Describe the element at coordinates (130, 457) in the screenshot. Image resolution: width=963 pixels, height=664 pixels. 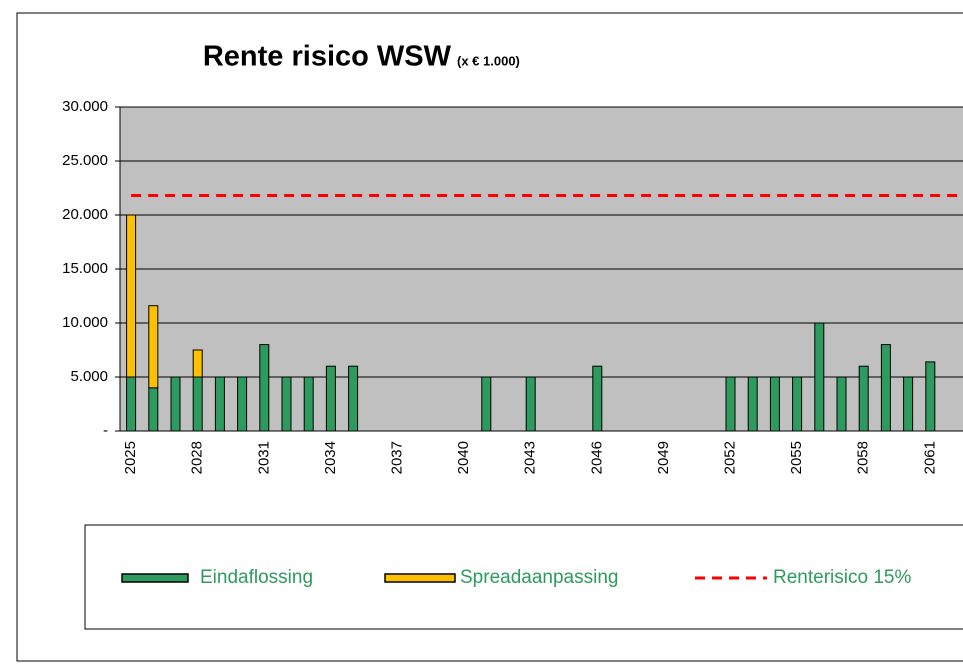
I see `x-tick-label: 2025` at that location.